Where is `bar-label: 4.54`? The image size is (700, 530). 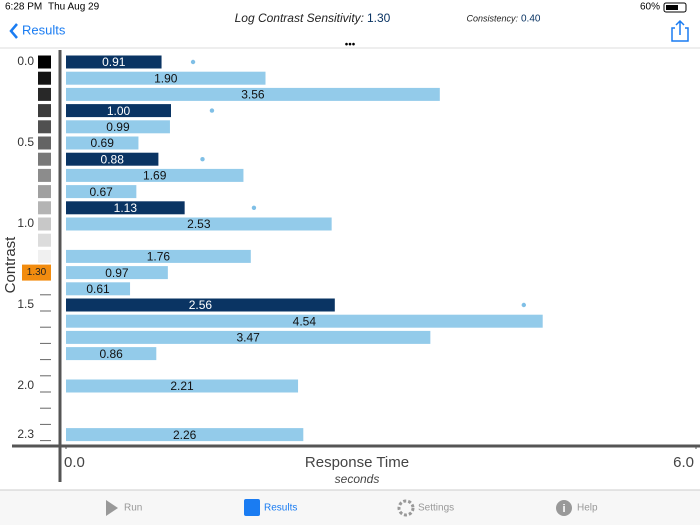
bar-label: 4.54 is located at coordinates (305, 321).